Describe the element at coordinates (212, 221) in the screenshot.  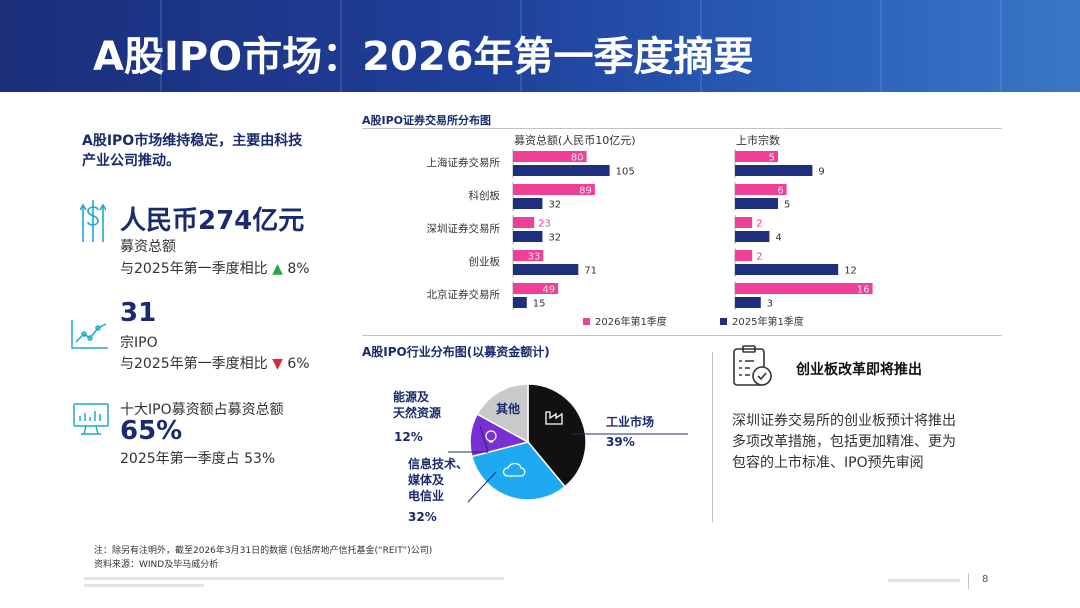
I see `stat-raised-value: 人民币274亿元` at that location.